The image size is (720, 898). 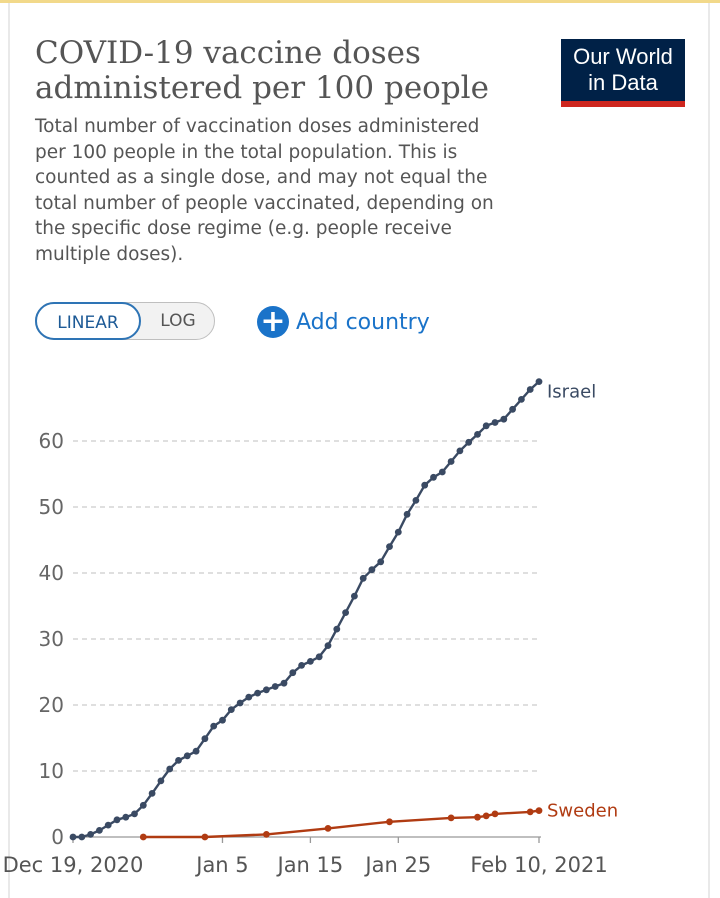 I want to click on x-tick-label: Jan 25, so click(x=397, y=865).